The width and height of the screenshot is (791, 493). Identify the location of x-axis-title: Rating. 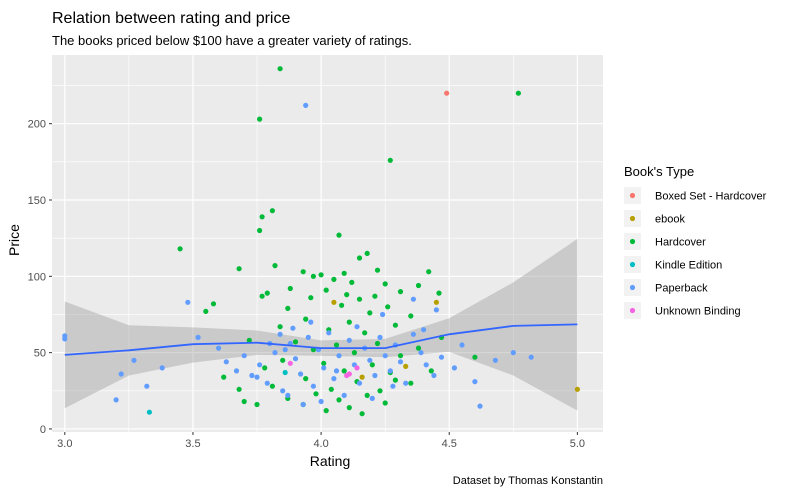
(330, 461).